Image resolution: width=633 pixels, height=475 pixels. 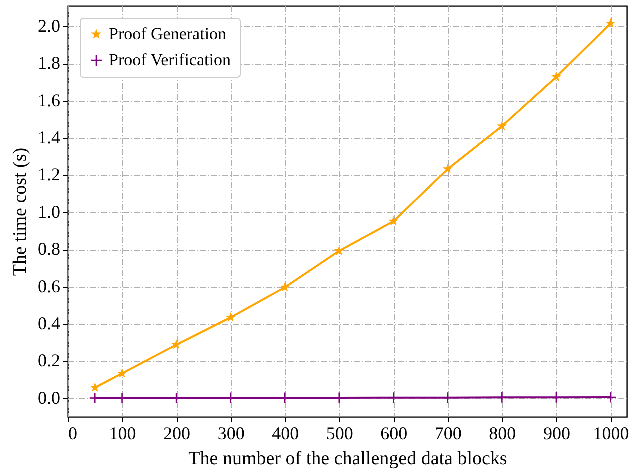 I want to click on x-tick-label: 600, so click(x=394, y=434).